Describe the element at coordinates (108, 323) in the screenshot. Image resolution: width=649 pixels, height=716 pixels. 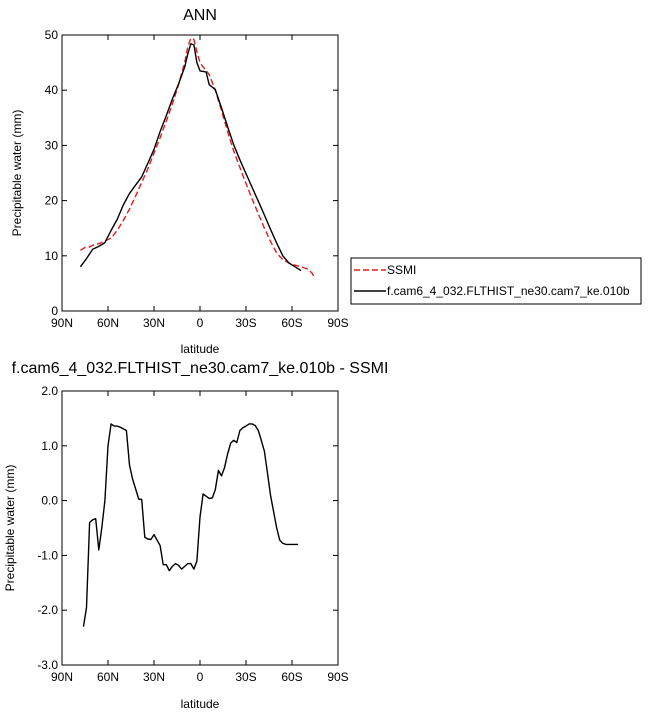
I see `top-x-tick-label: 60N` at that location.